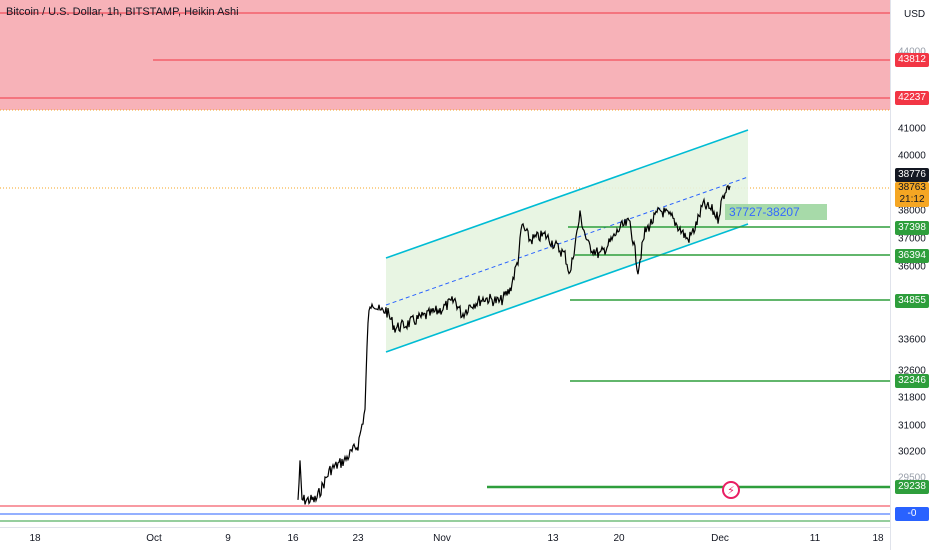 The image size is (932, 550). Describe the element at coordinates (912, 340) in the screenshot. I see `price-tick: 33600` at that location.